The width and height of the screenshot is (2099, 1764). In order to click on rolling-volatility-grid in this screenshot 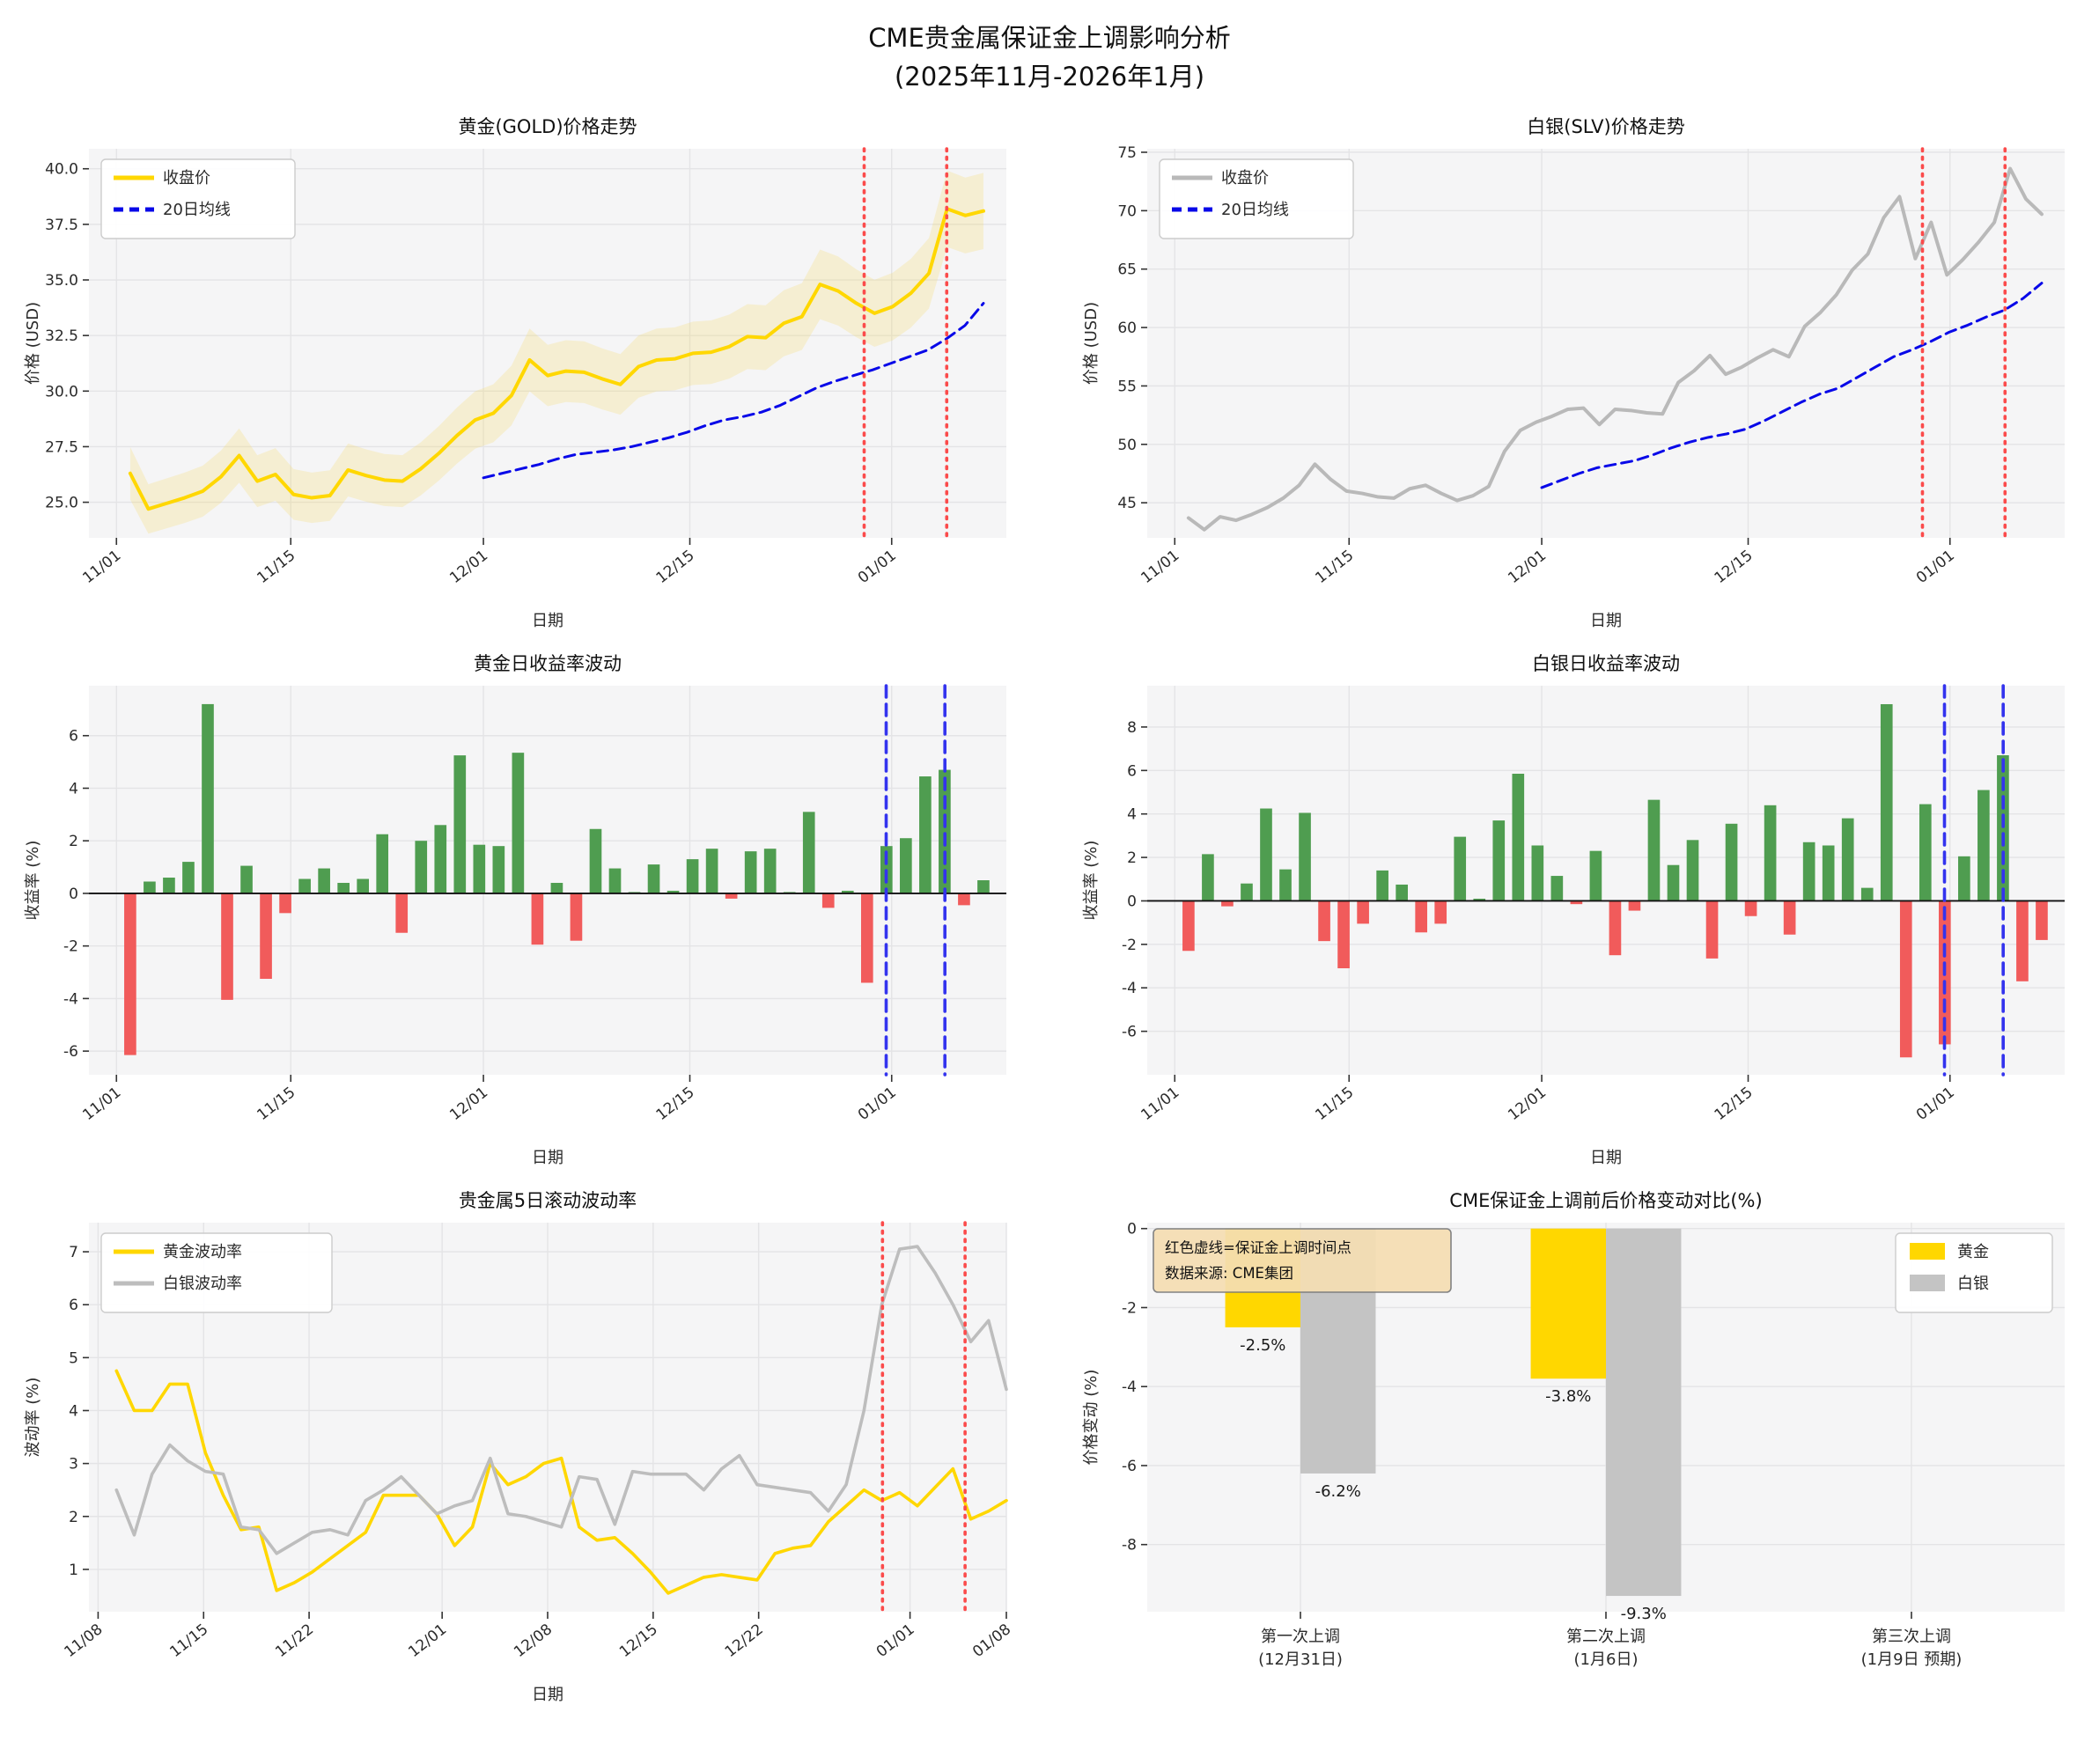, I will do `click(548, 1417)`.